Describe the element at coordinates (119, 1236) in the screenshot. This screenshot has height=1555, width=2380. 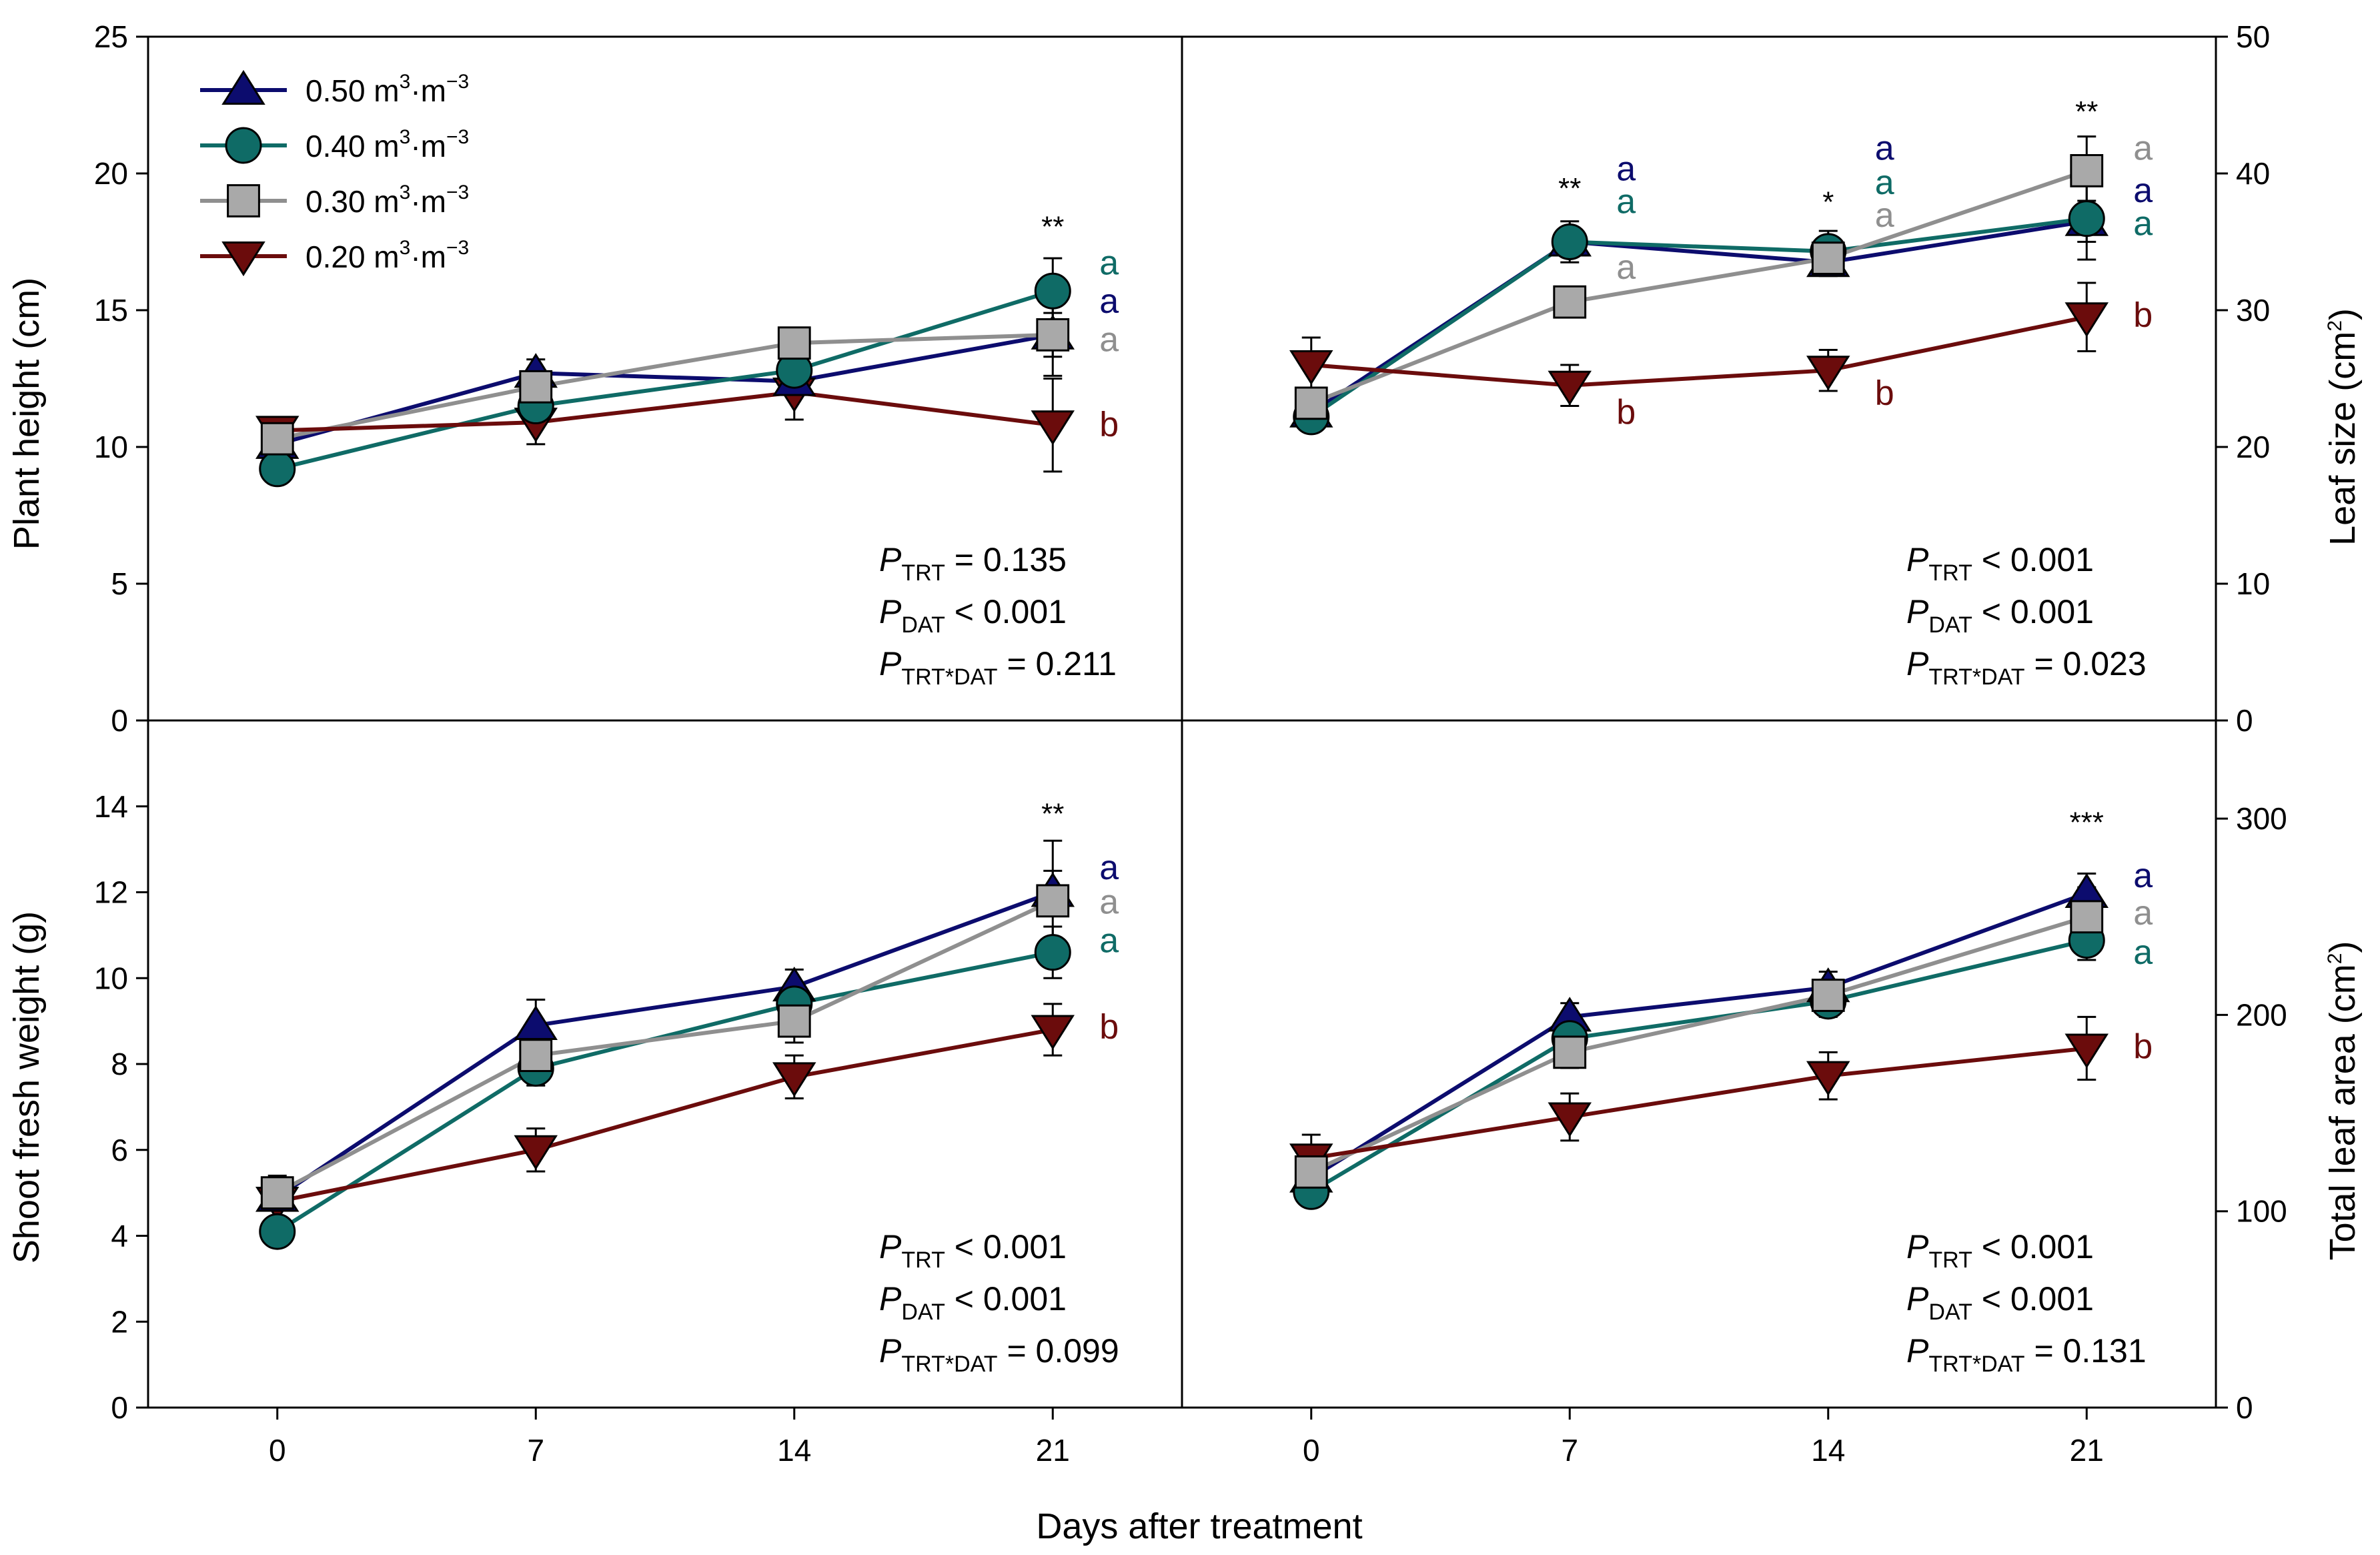
I see `y-tick-label: 4` at that location.